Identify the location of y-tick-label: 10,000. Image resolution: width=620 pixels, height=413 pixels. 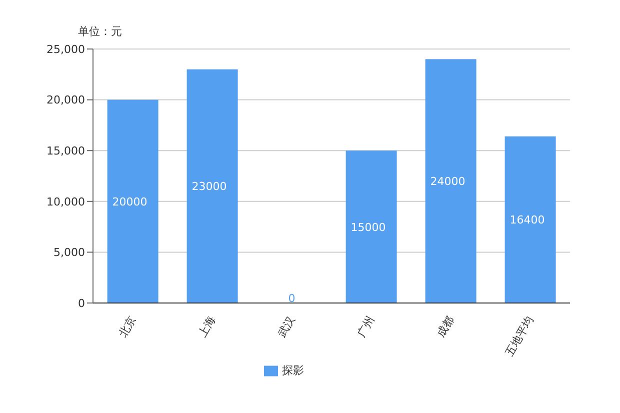
(65, 201).